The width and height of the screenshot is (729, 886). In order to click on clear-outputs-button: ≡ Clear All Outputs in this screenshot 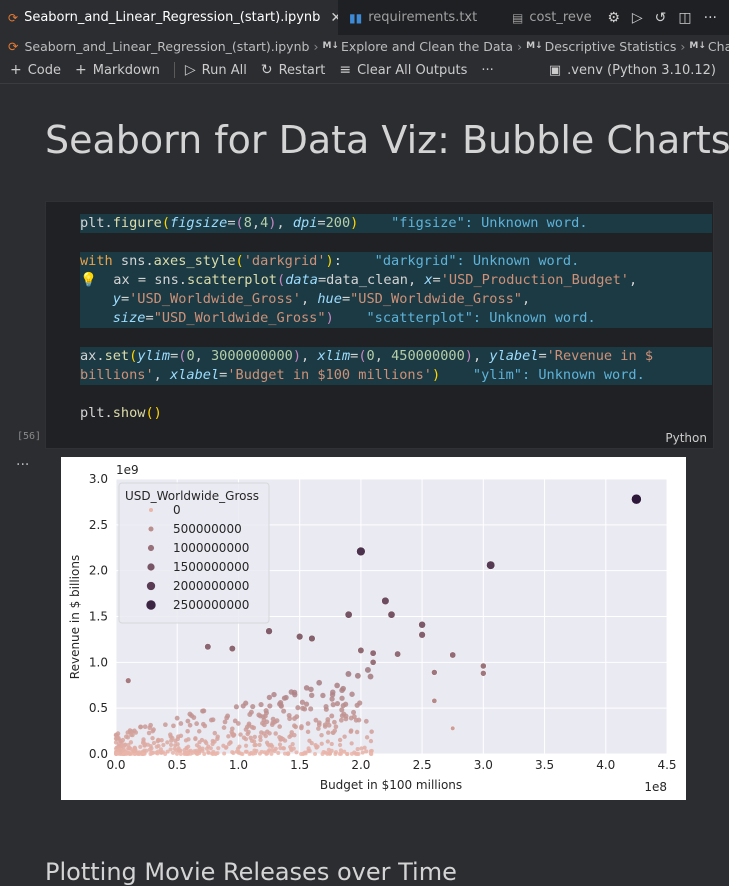, I will do `click(403, 70)`.